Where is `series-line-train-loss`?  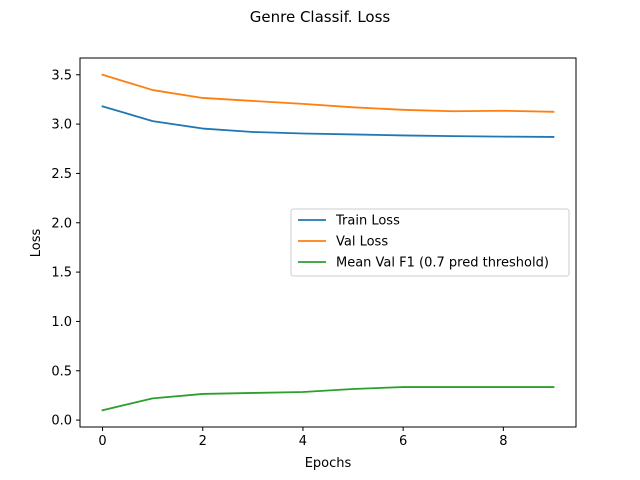 series-line-train-loss is located at coordinates (328, 121).